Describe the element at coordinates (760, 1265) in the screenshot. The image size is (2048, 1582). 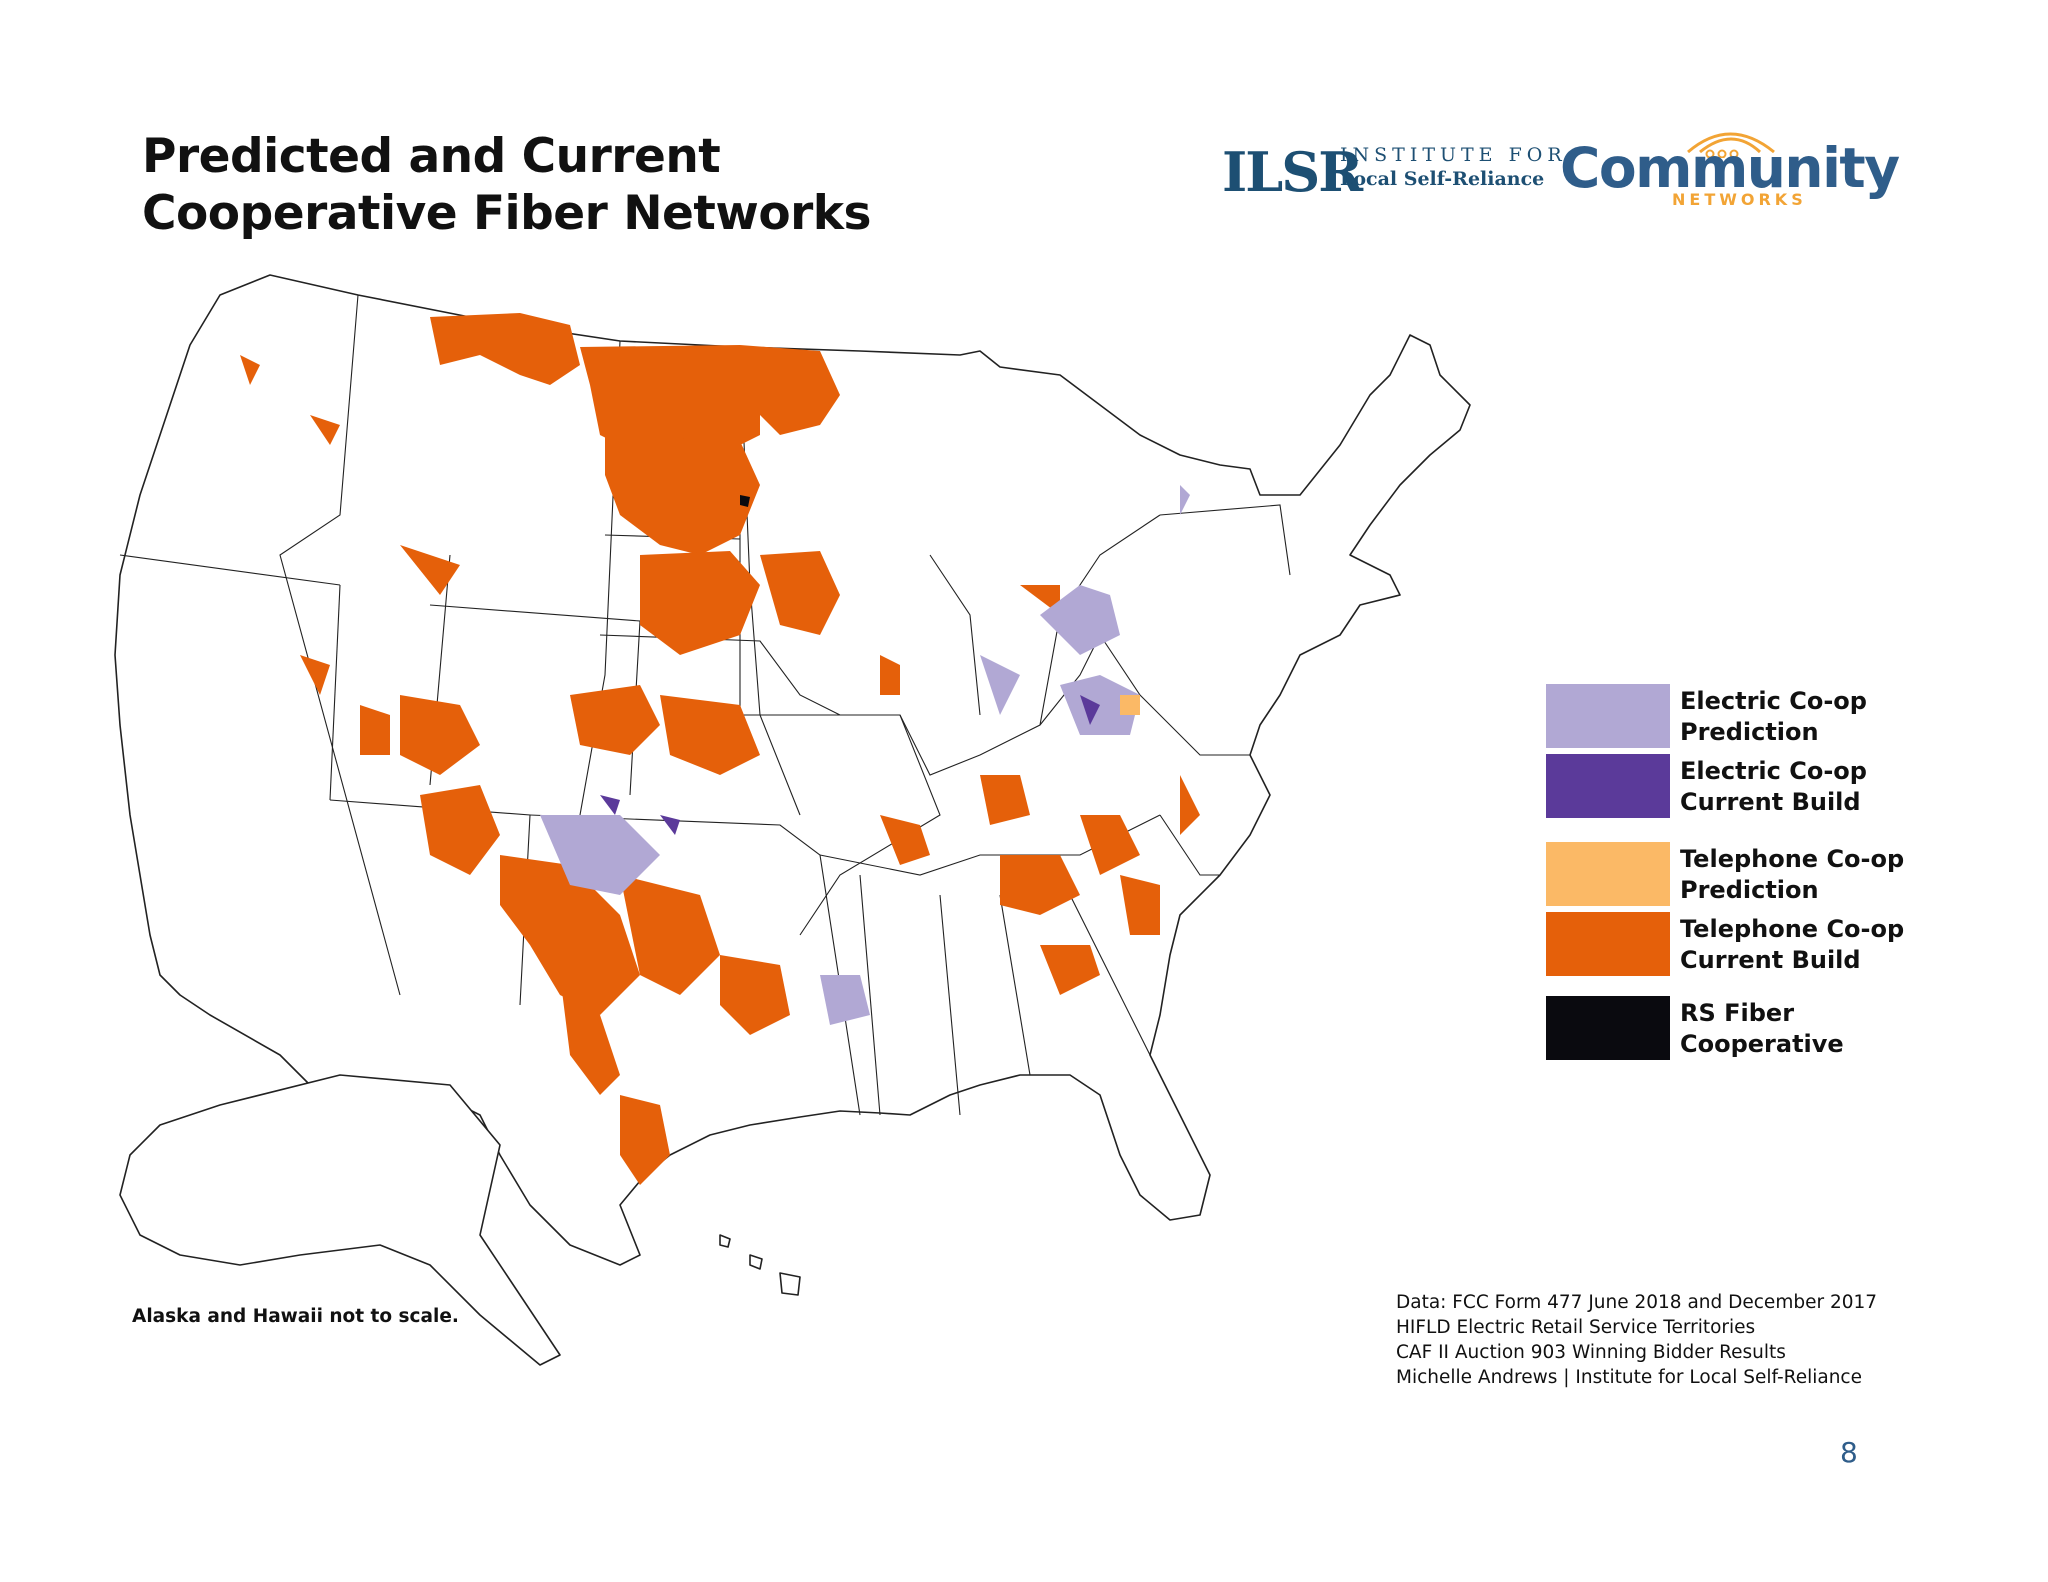
I see `hawaii-outline` at that location.